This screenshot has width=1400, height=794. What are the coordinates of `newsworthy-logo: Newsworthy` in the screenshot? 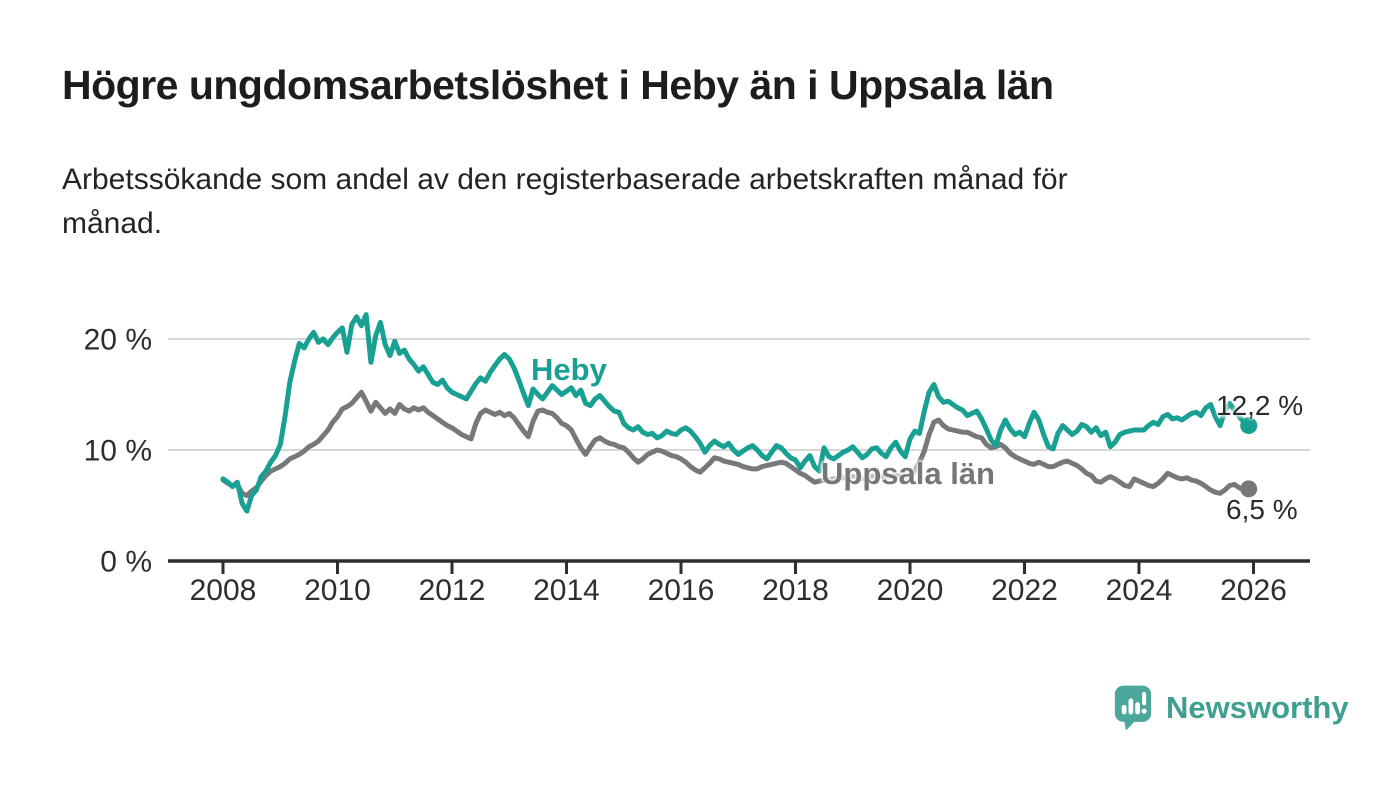 It's located at (1231, 707).